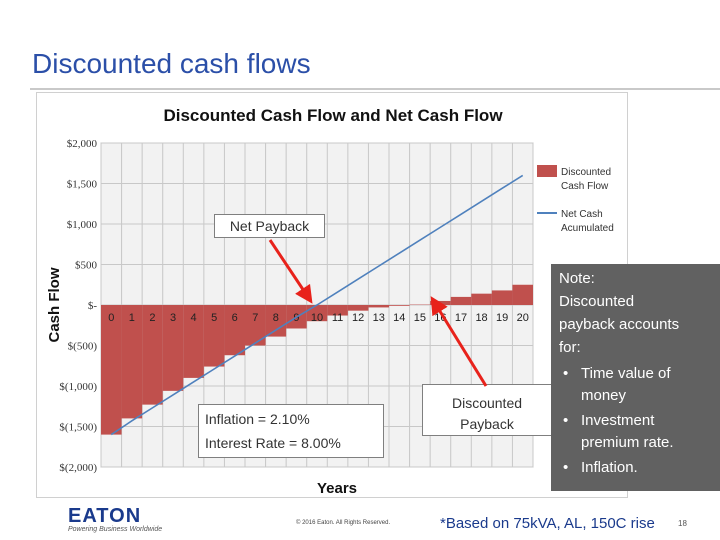  I want to click on x-tick-label: 10, so click(317, 318).